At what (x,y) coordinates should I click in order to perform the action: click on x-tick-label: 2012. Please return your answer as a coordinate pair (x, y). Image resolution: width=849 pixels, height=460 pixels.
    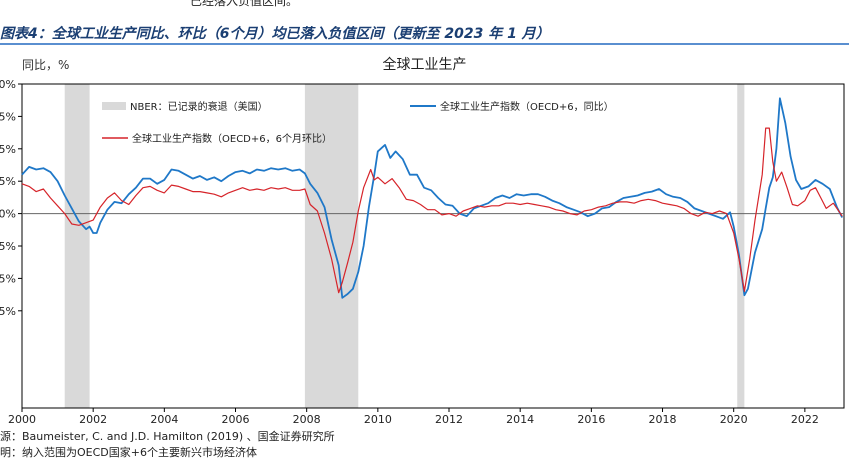
    Looking at the image, I should click on (449, 419).